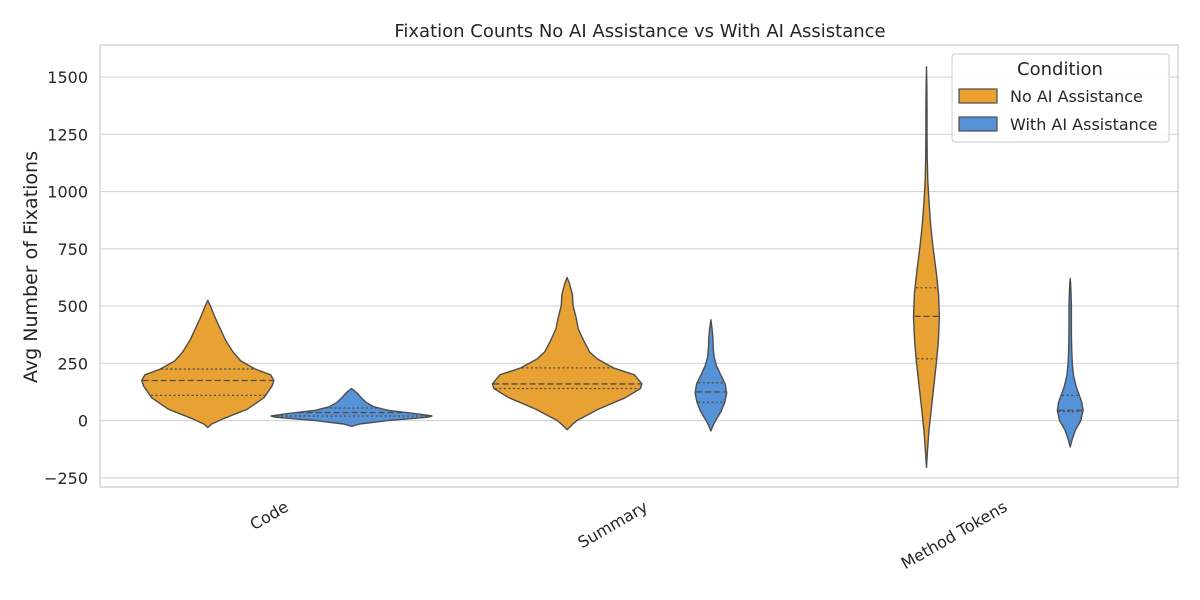  I want to click on legend-title: Condition, so click(1060, 69).